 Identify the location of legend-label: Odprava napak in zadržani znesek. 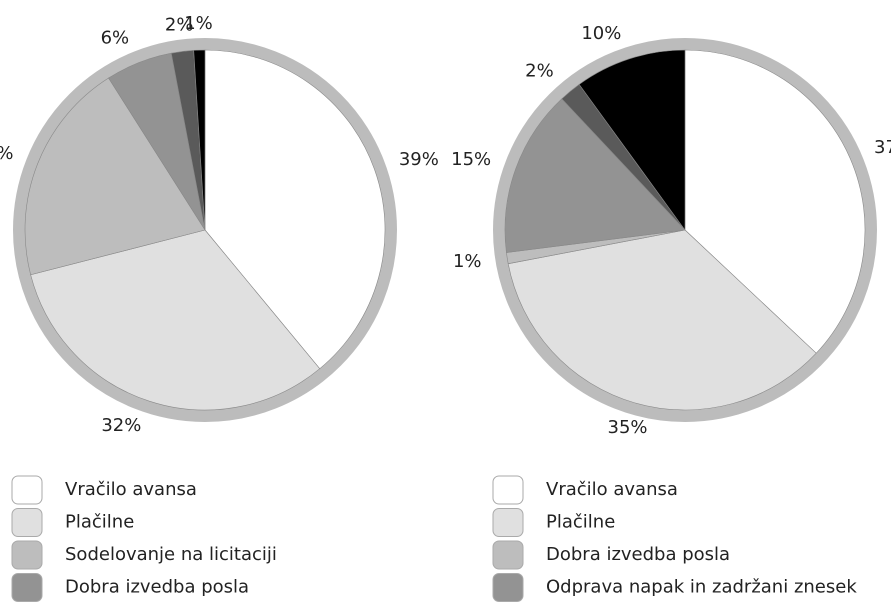
(701, 587).